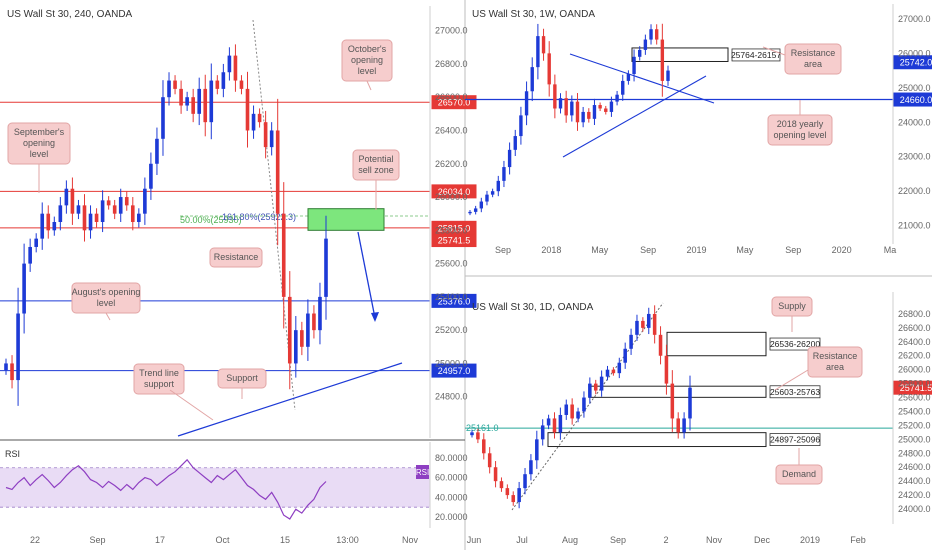 This screenshot has height=555, width=932. What do you see at coordinates (795, 344) in the screenshot?
I see `d1-zone-label-box` at bounding box center [795, 344].